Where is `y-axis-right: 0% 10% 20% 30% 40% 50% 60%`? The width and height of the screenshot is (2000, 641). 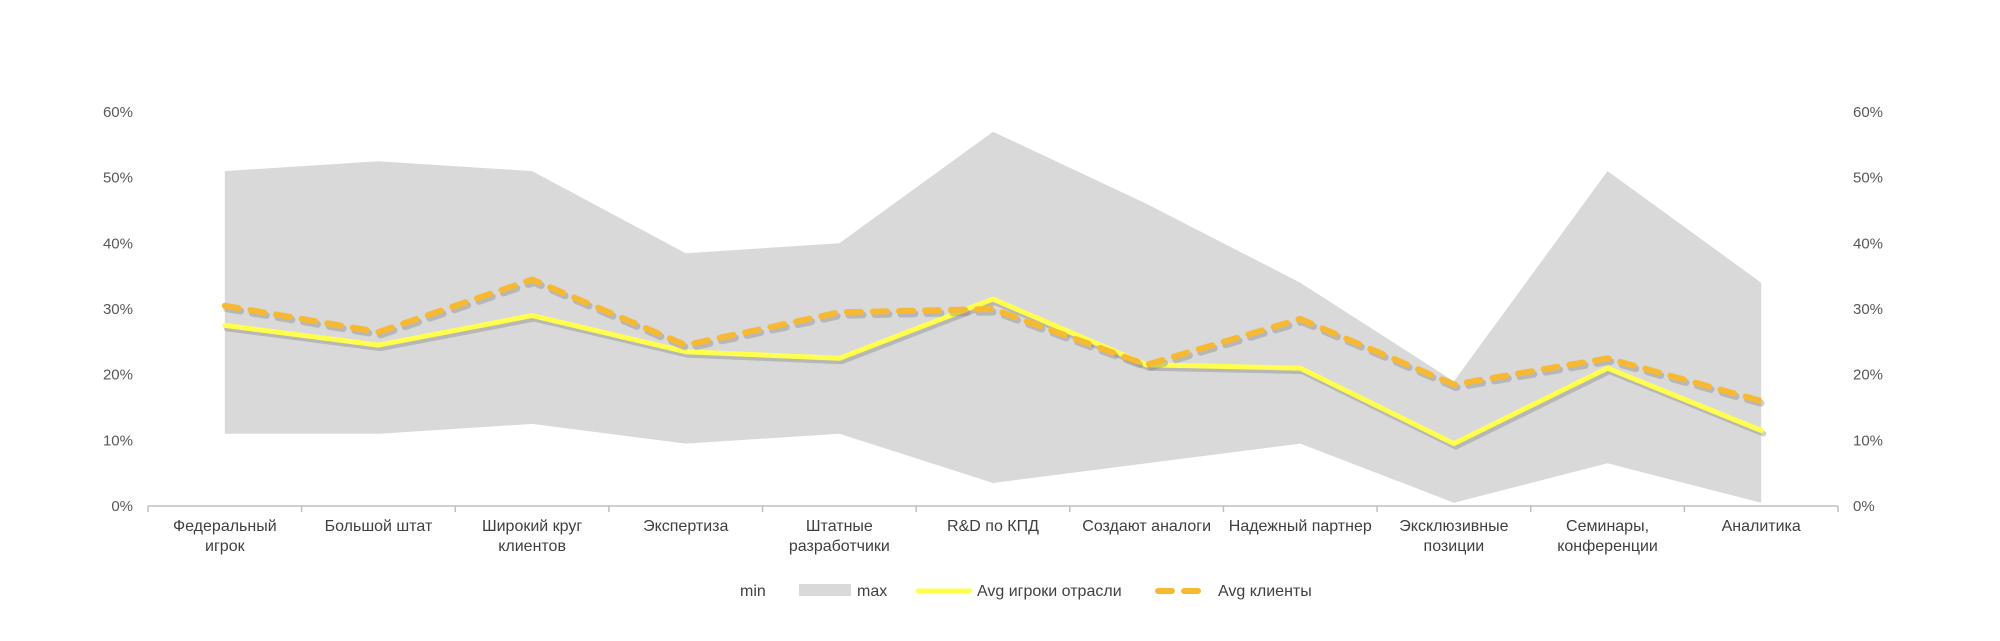
y-axis-right: 0% 10% 20% 30% 40% 50% 60% is located at coordinates (1868, 309).